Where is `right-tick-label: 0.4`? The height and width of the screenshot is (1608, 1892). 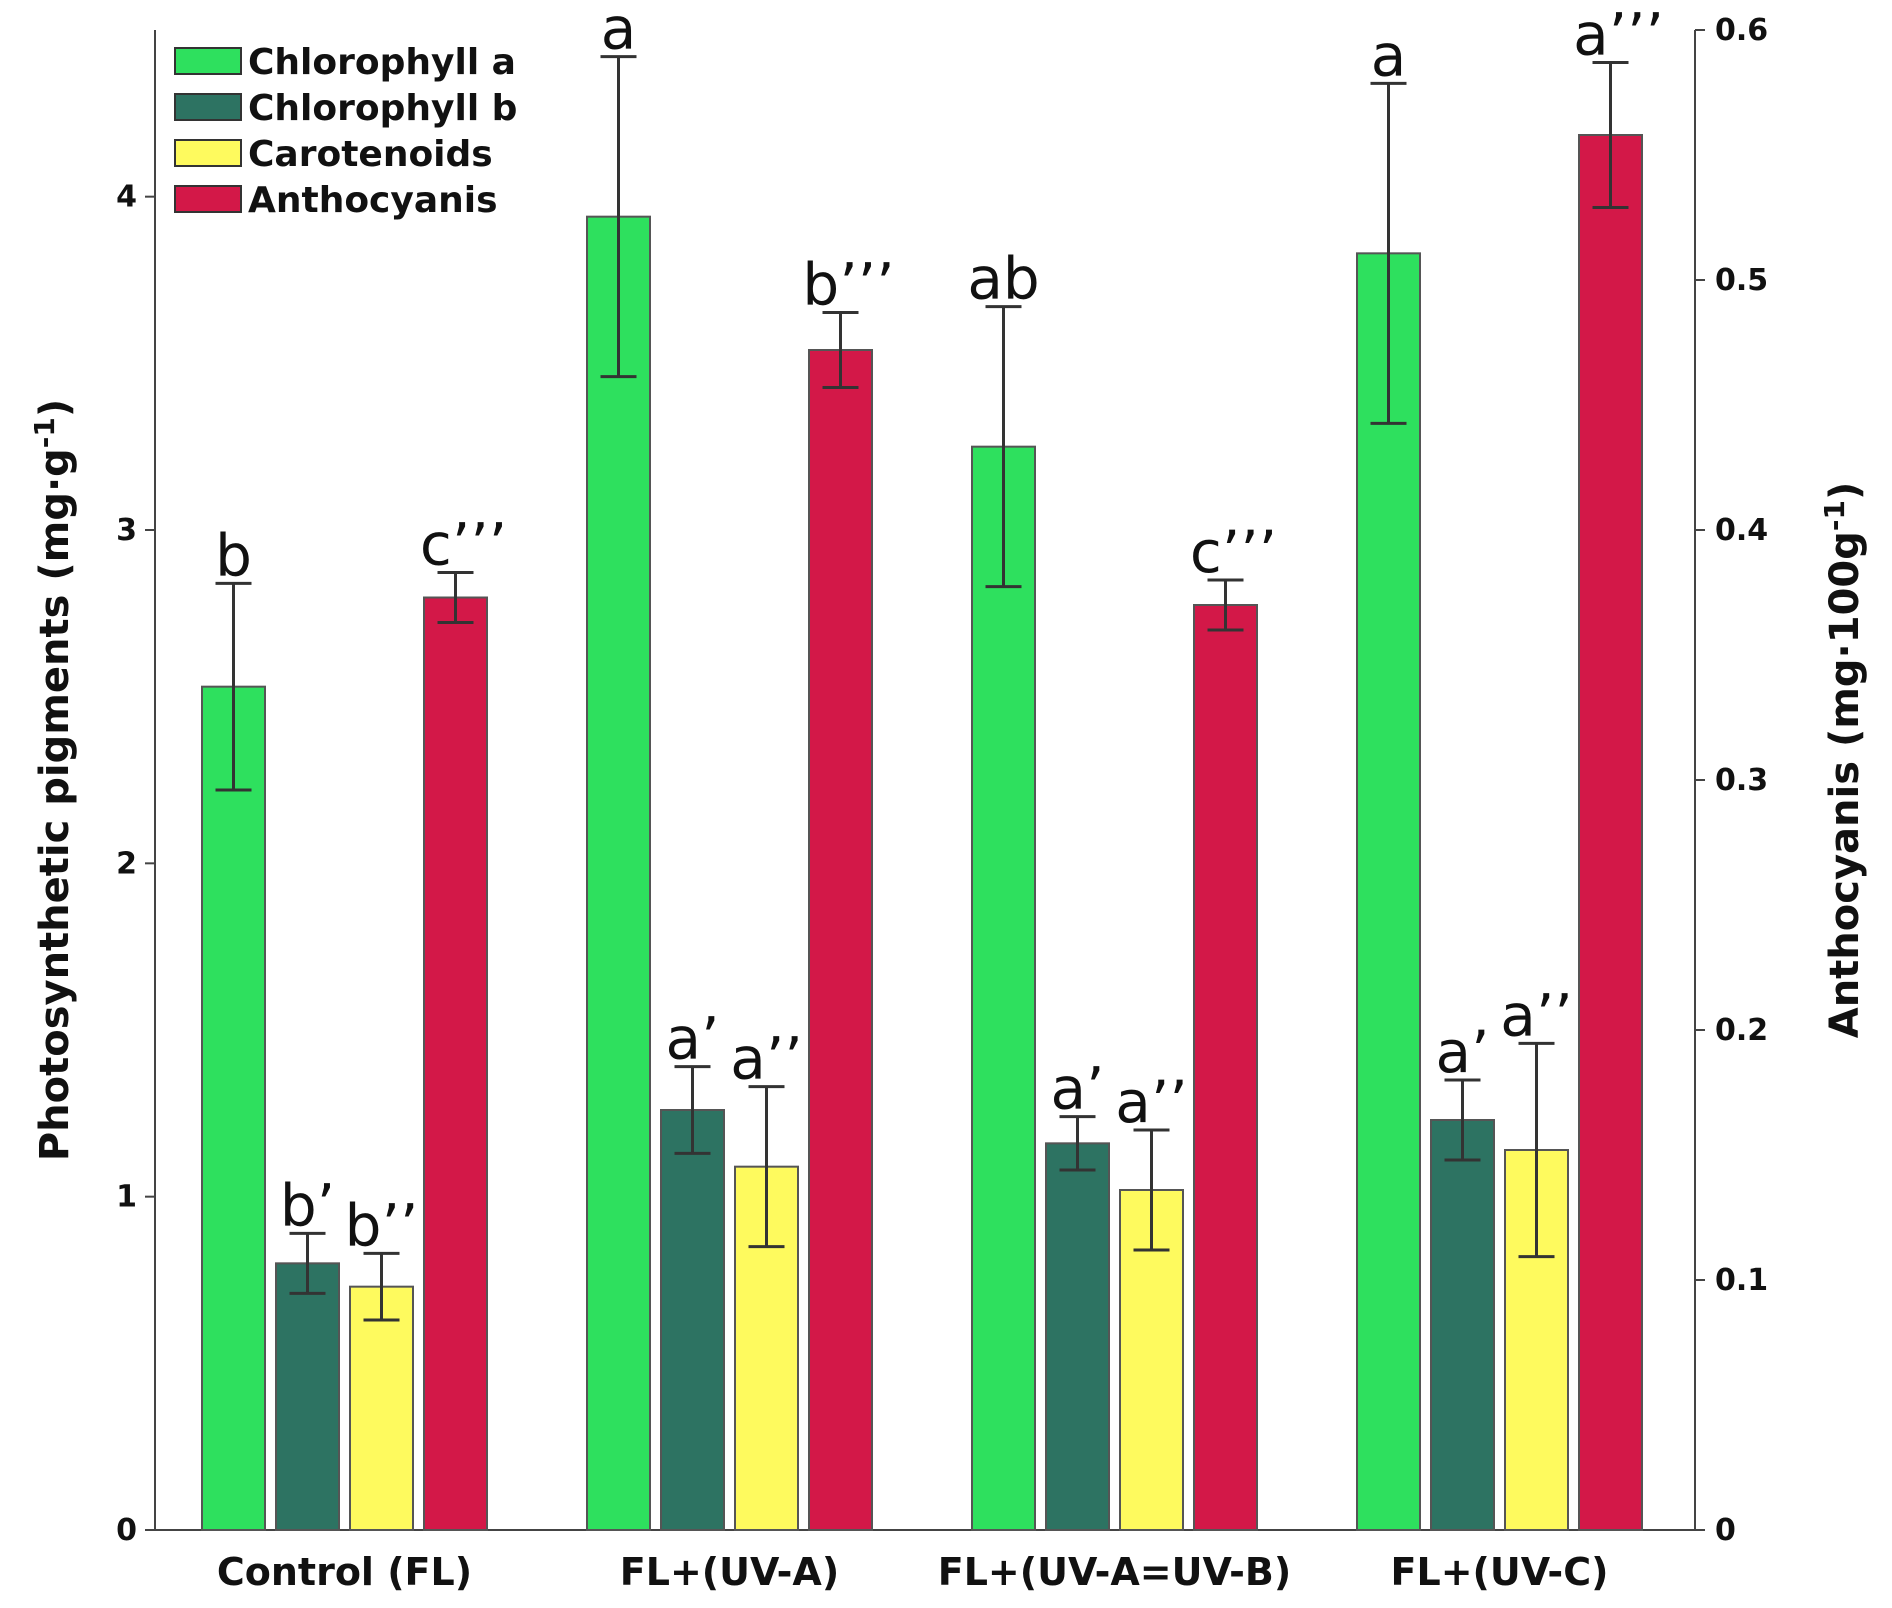
right-tick-label: 0.4 is located at coordinates (1741, 530).